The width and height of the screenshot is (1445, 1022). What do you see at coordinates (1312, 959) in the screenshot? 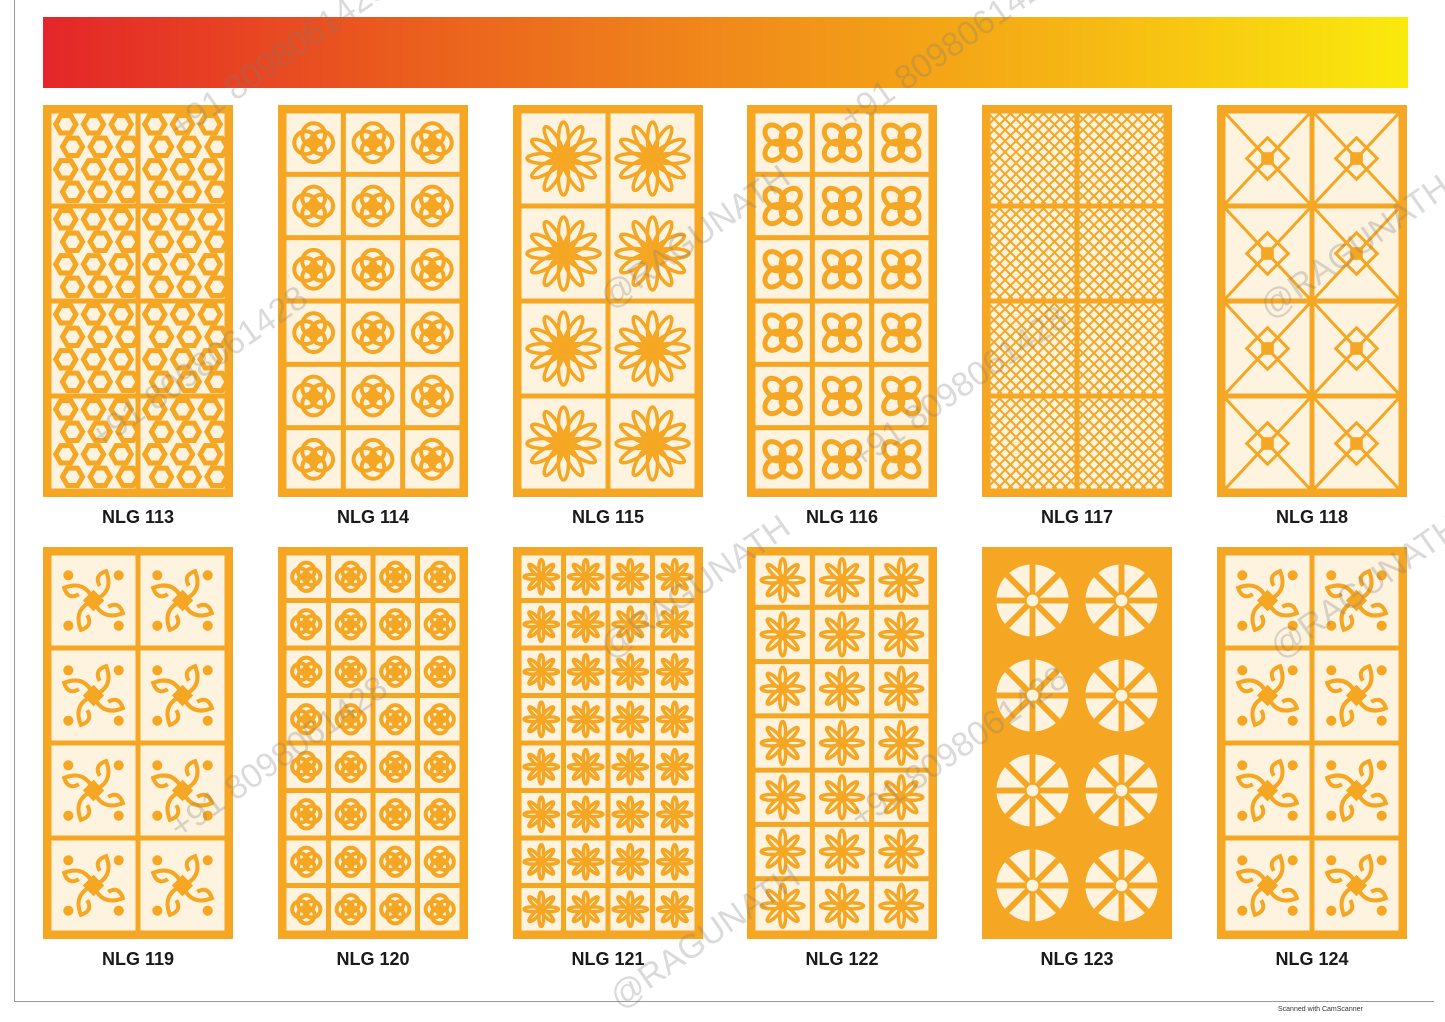
I see `panel-code-label: NLG 124` at bounding box center [1312, 959].